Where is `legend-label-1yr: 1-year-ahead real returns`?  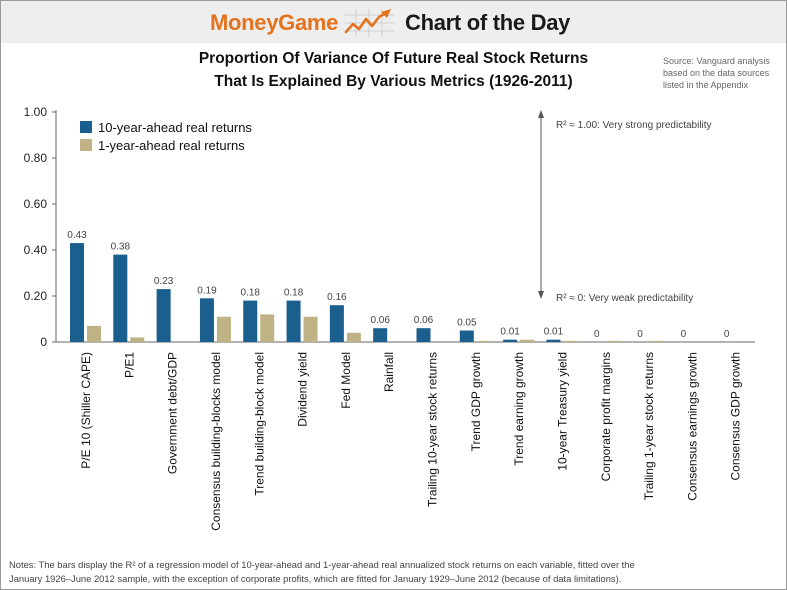
legend-label-1yr: 1-year-ahead real returns is located at coordinates (171, 145).